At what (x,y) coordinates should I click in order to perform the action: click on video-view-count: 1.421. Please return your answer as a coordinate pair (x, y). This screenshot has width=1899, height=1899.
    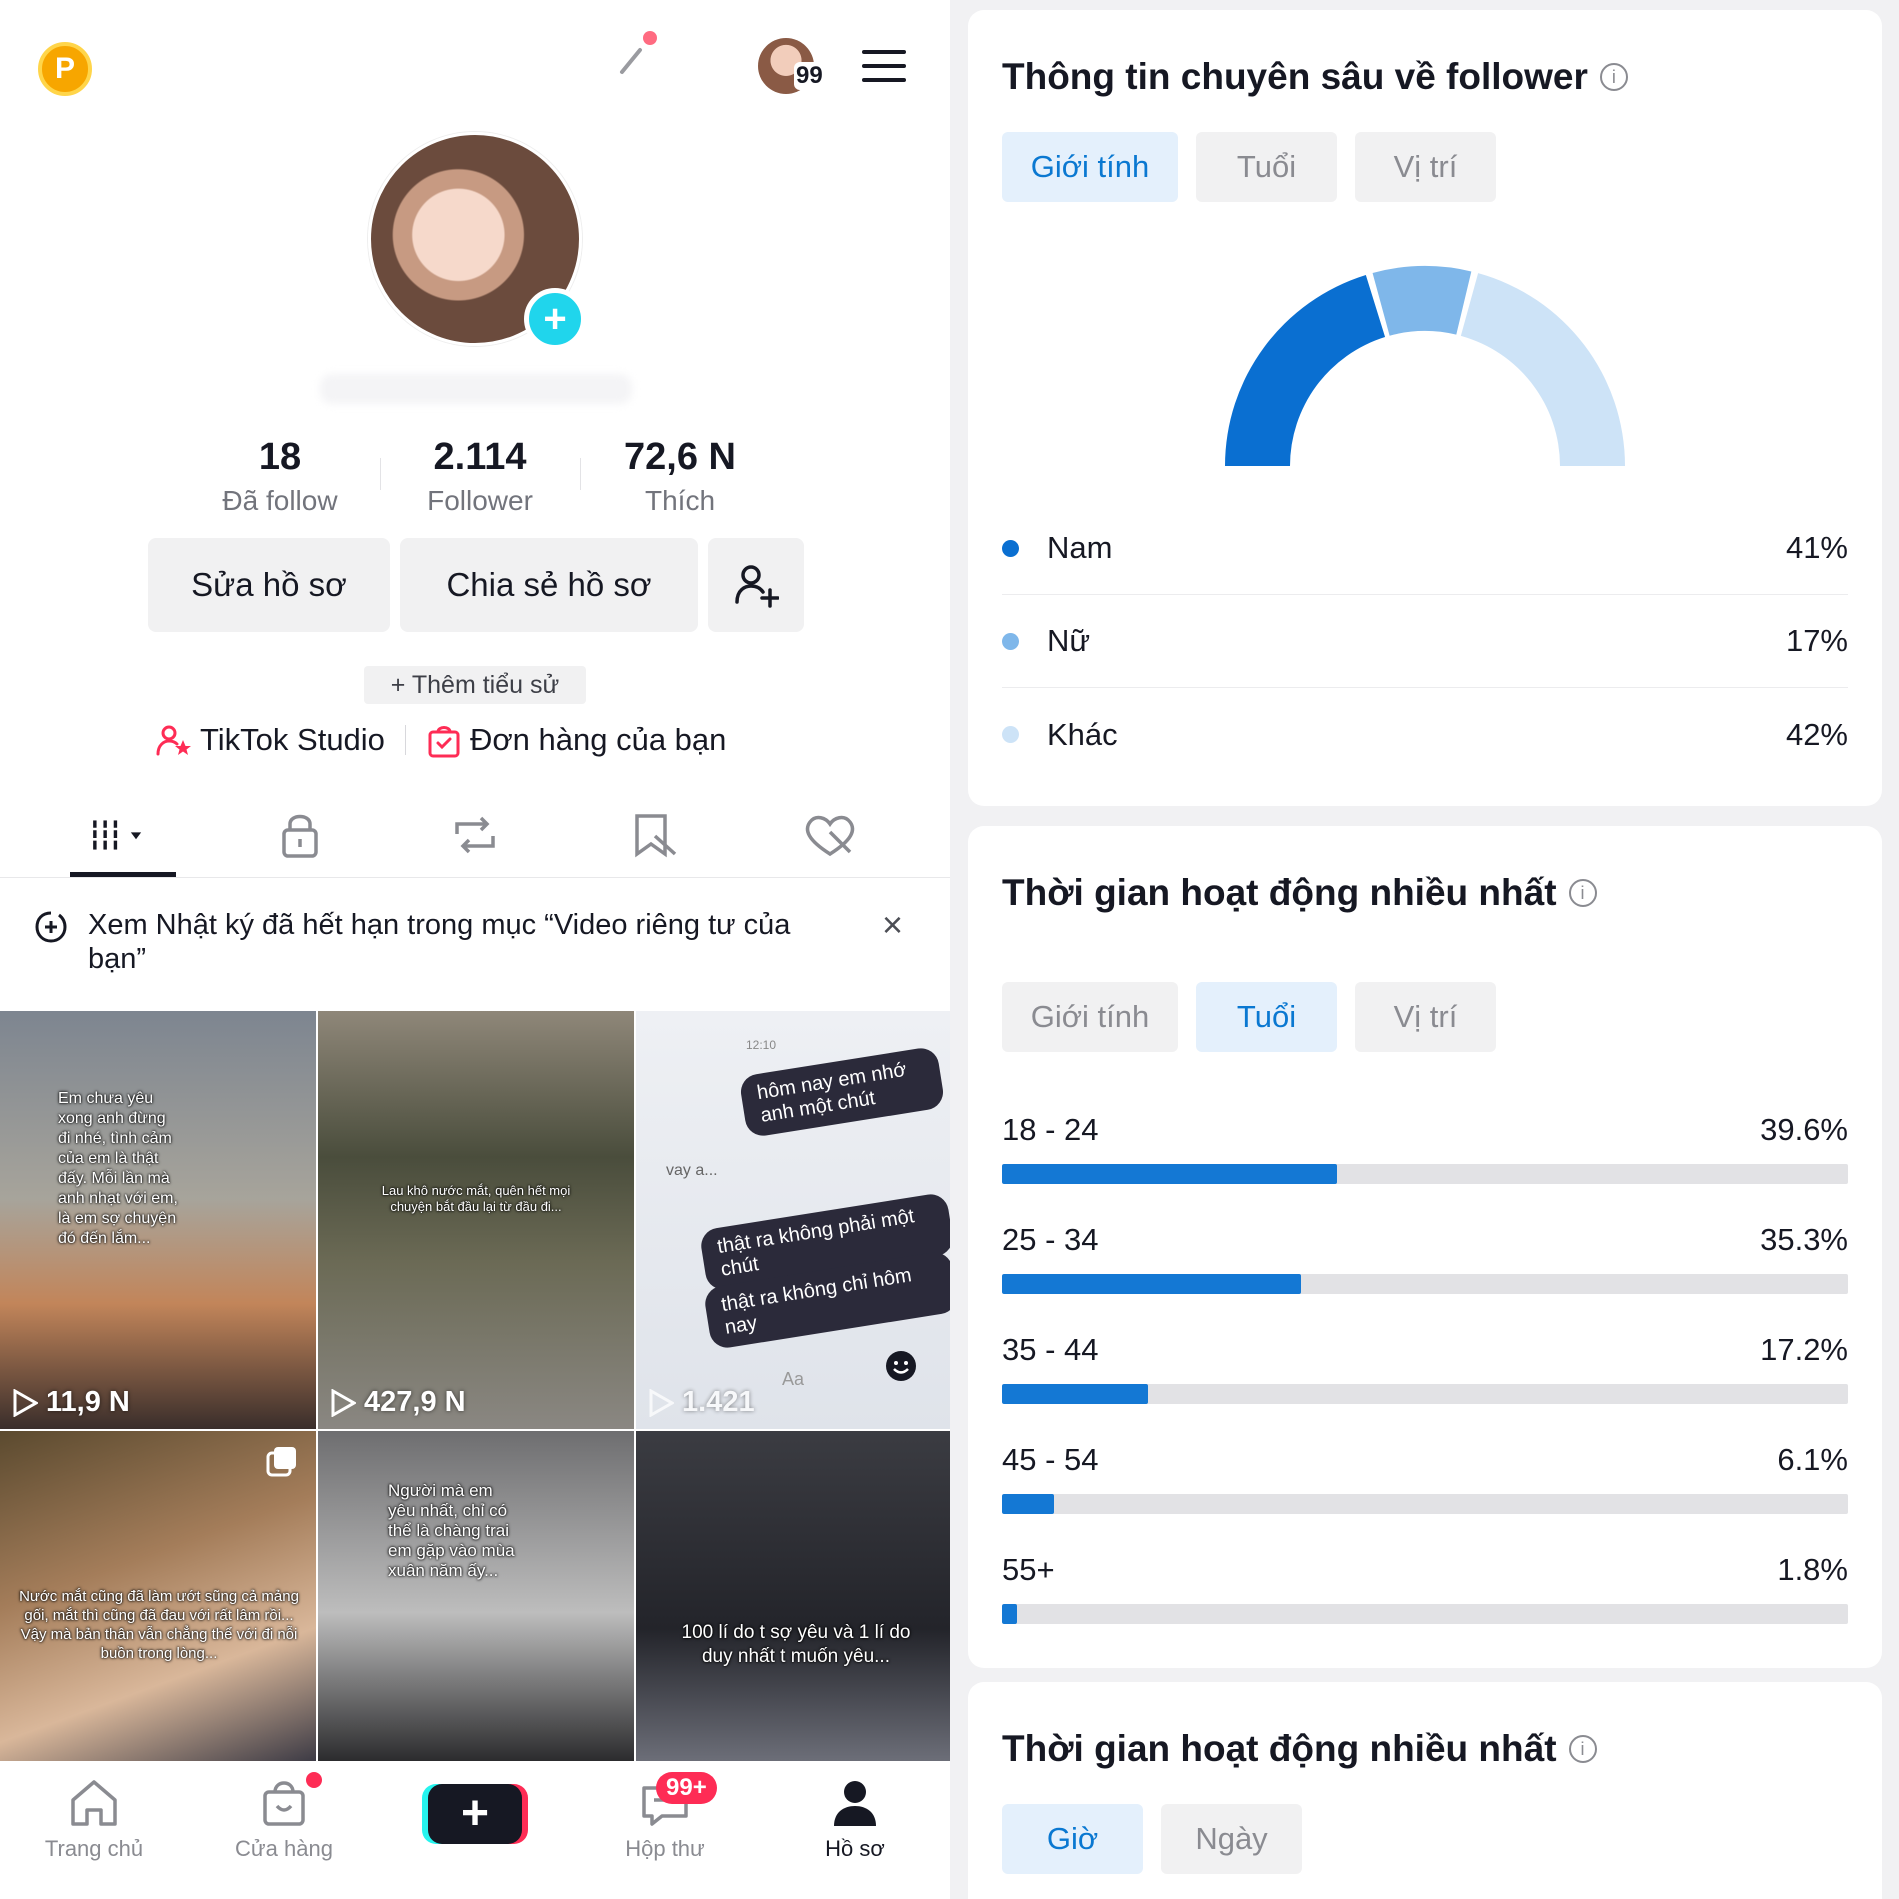
    Looking at the image, I should click on (718, 1402).